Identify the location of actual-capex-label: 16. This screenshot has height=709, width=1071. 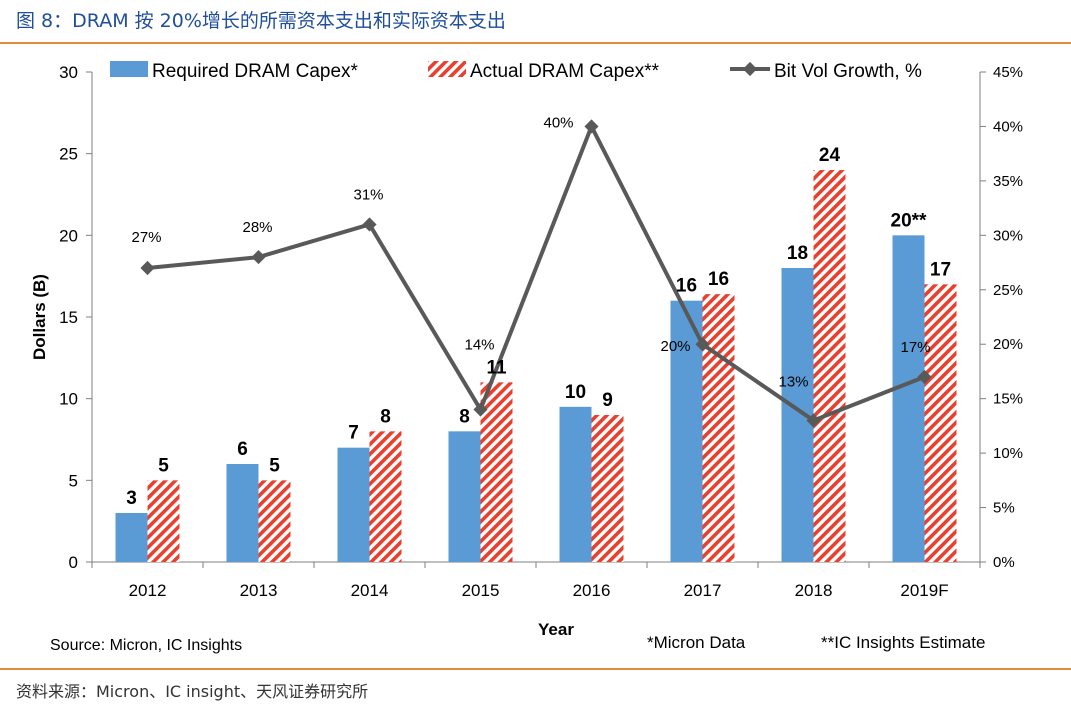
(718, 279).